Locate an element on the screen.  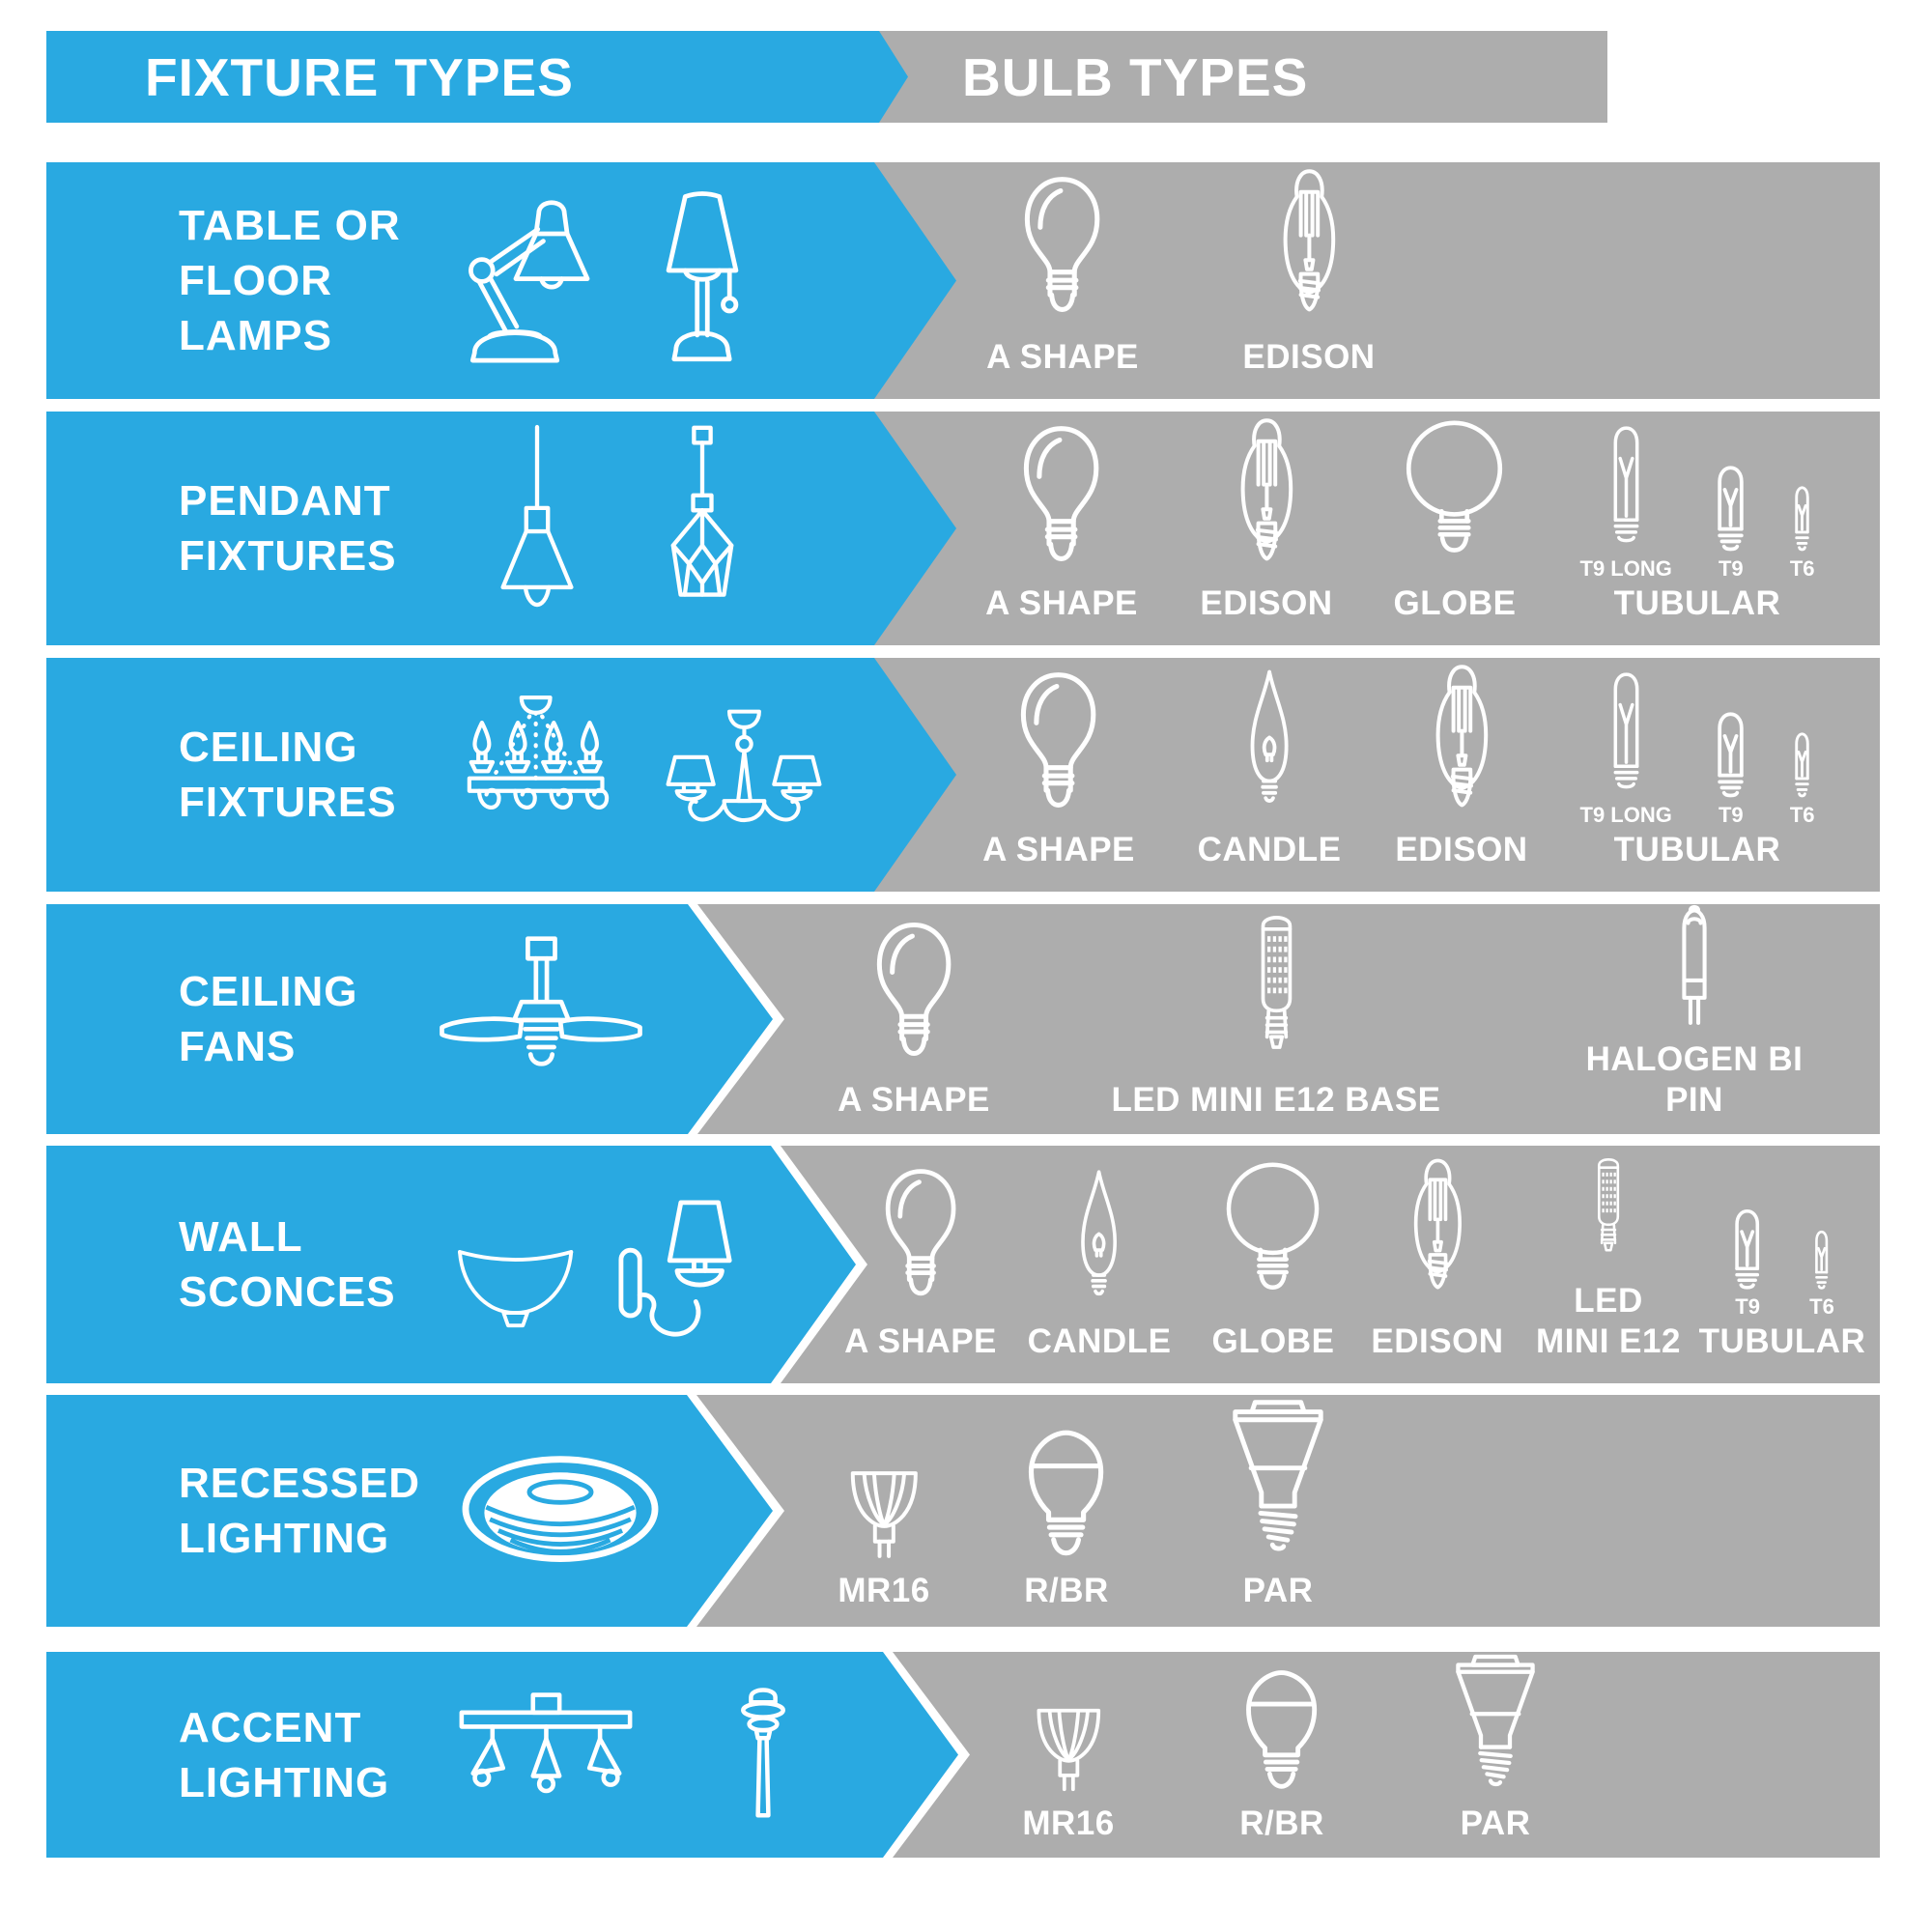
fixture-type-label-line: TABLE OR is located at coordinates (290, 225).